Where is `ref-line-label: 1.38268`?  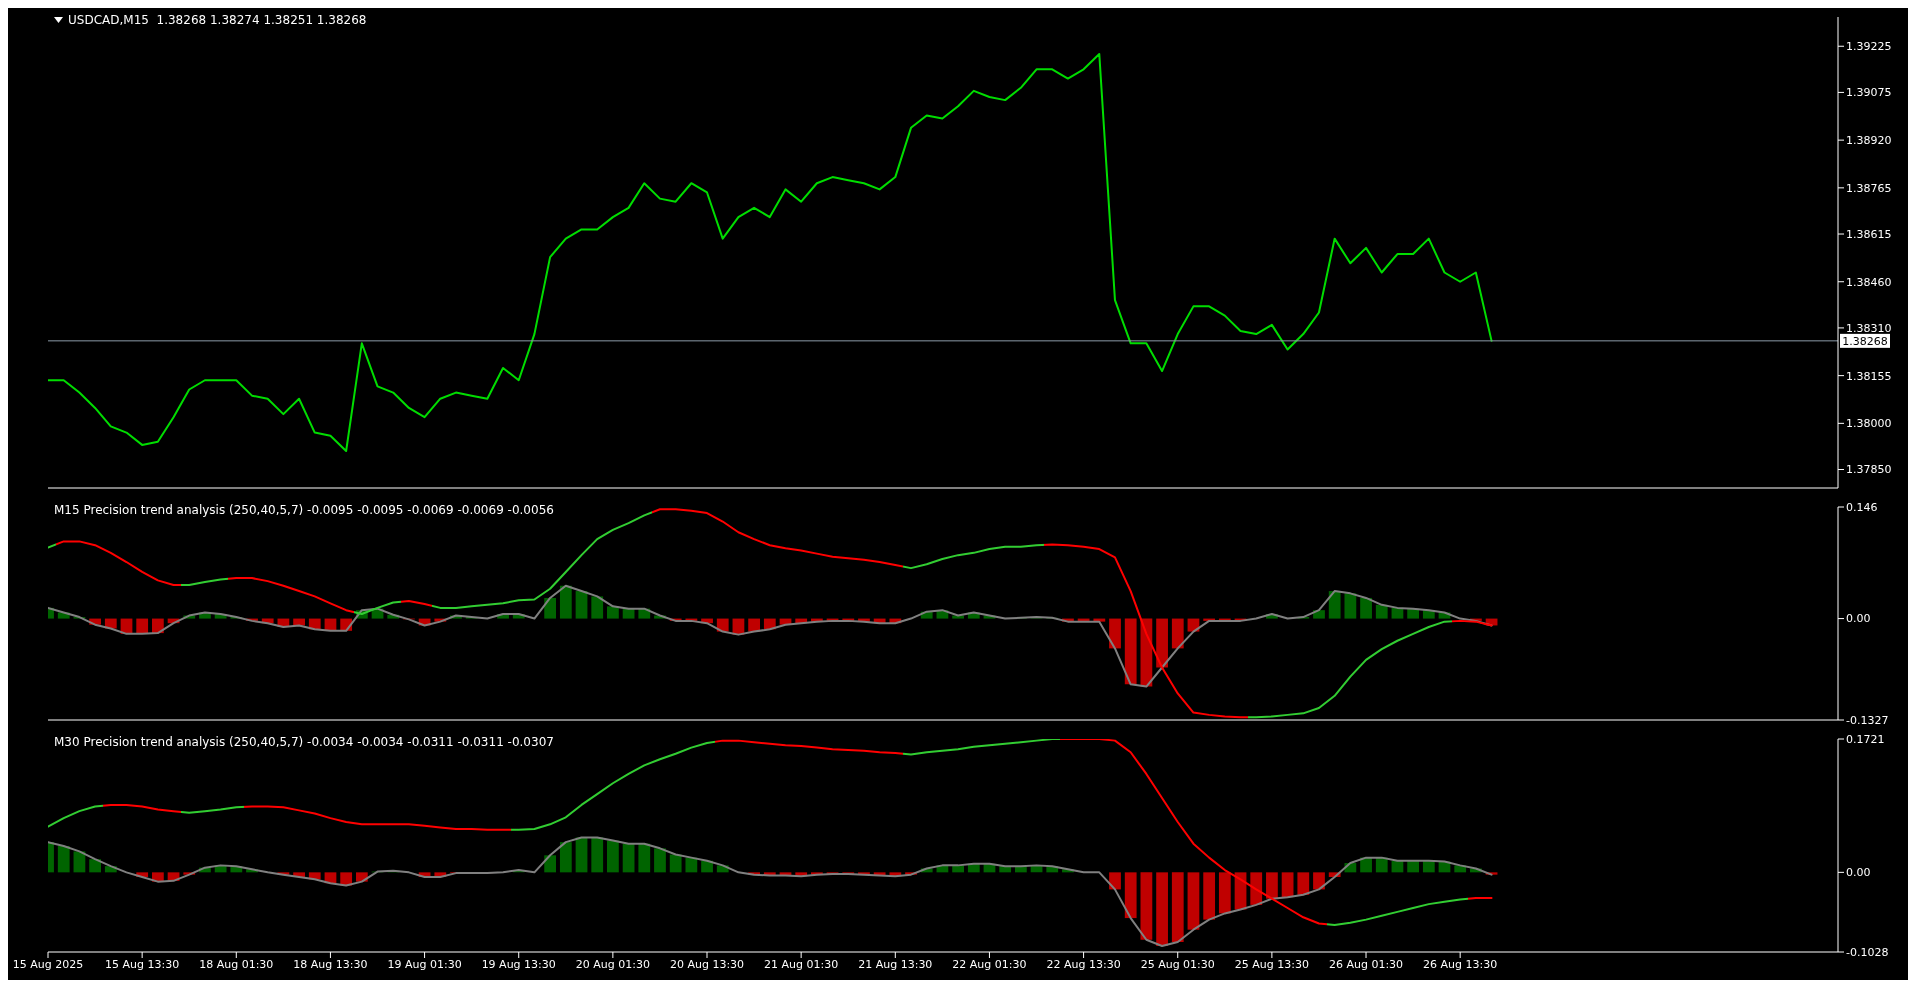
ref-line-label: 1.38268 is located at coordinates (1865, 341).